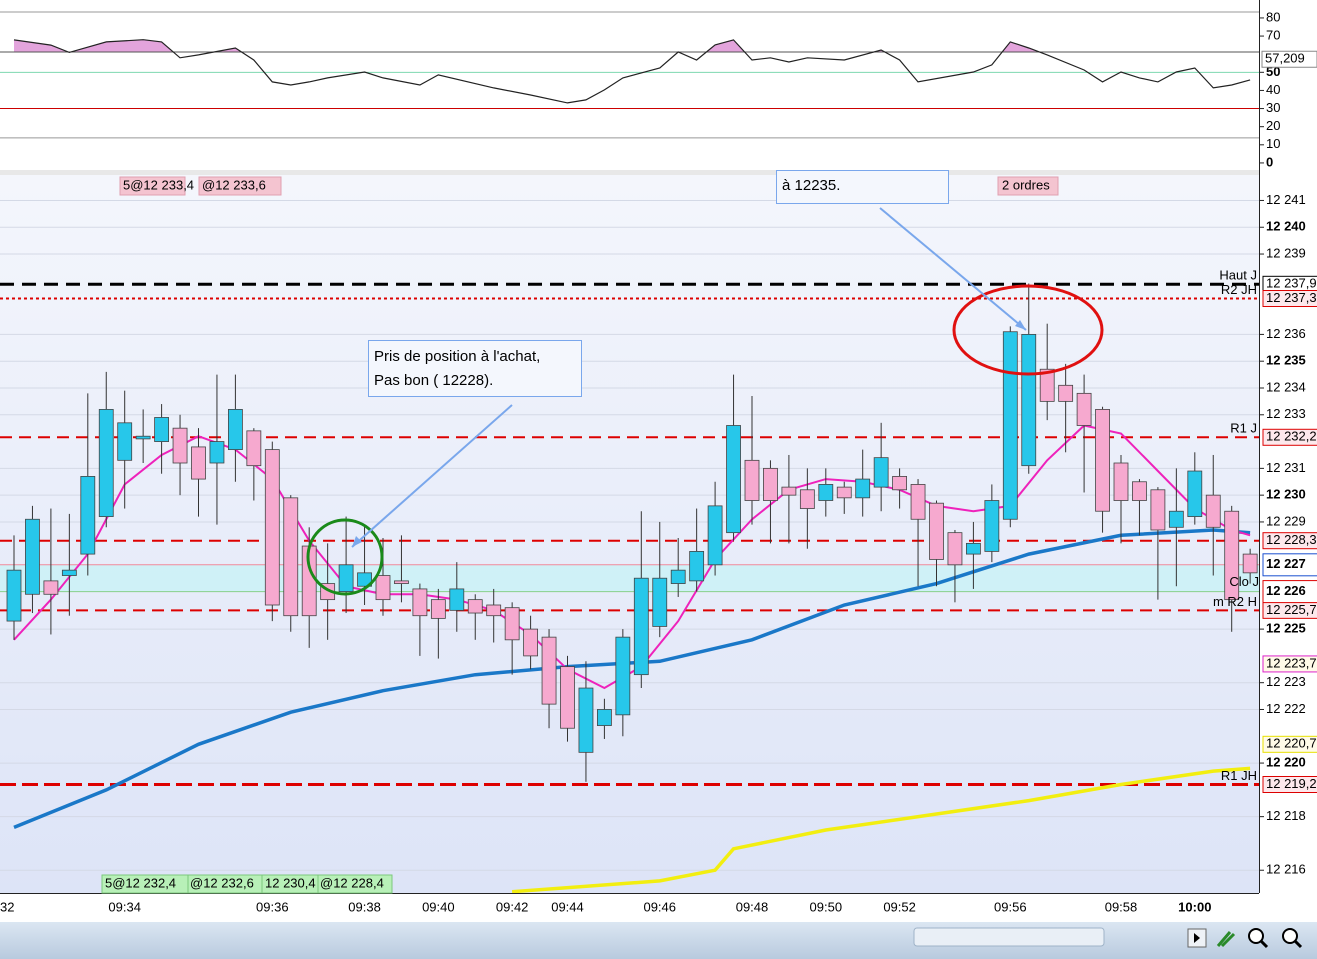 The height and width of the screenshot is (959, 1317). What do you see at coordinates (1194, 906) in the screenshot?
I see `x-tick-label: 10:00` at bounding box center [1194, 906].